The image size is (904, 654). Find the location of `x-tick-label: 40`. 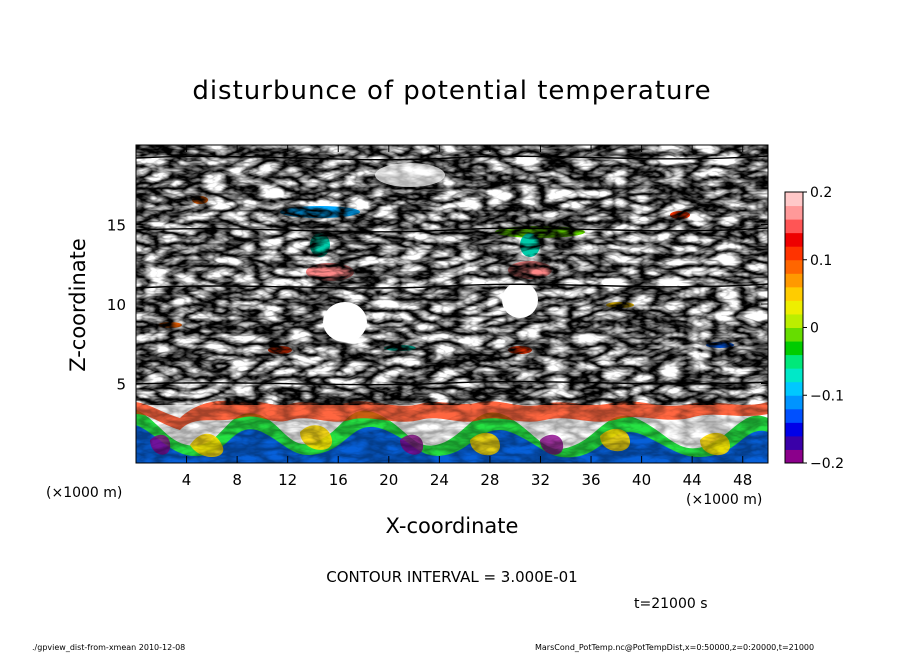

x-tick-label: 40 is located at coordinates (641, 480).